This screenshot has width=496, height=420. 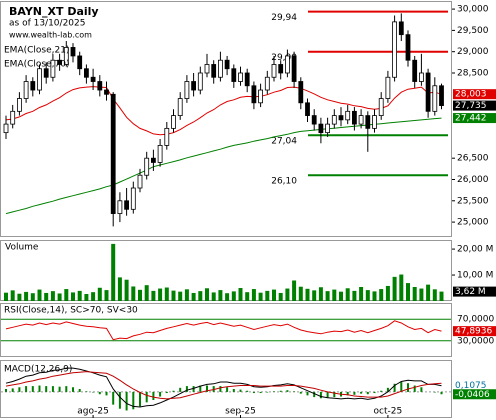 What do you see at coordinates (284, 142) in the screenshot?
I see `level-label: 27,04` at bounding box center [284, 142].